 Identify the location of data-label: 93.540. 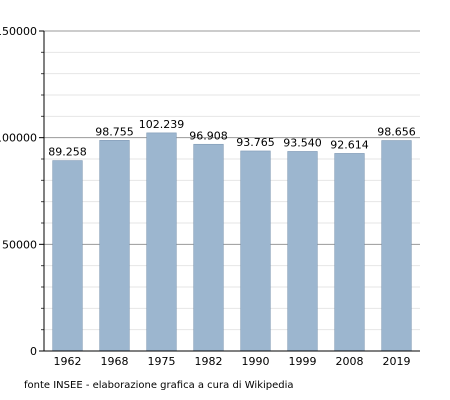
(302, 142).